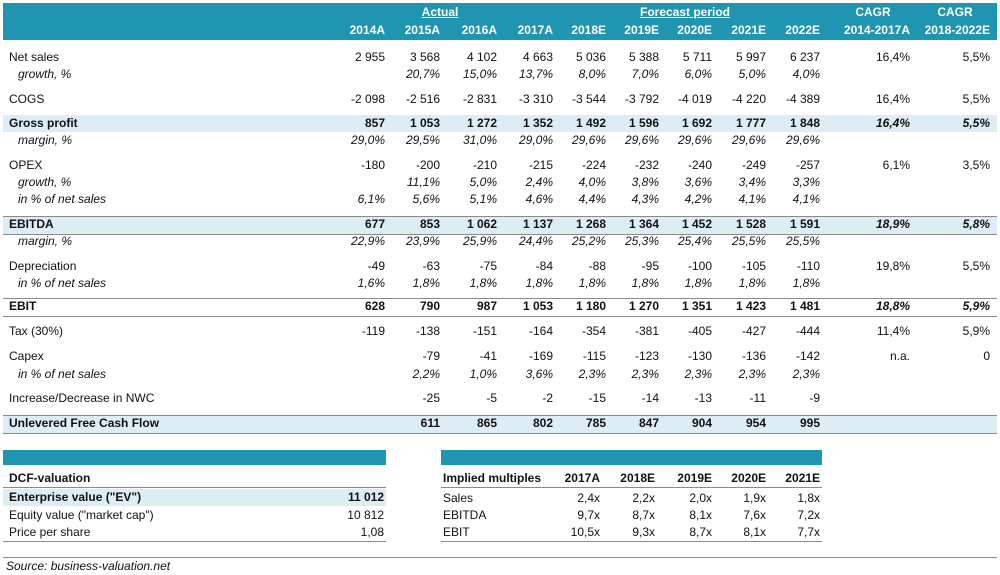  Describe the element at coordinates (896, 165) in the screenshot. I see `cell: 6,1%` at that location.